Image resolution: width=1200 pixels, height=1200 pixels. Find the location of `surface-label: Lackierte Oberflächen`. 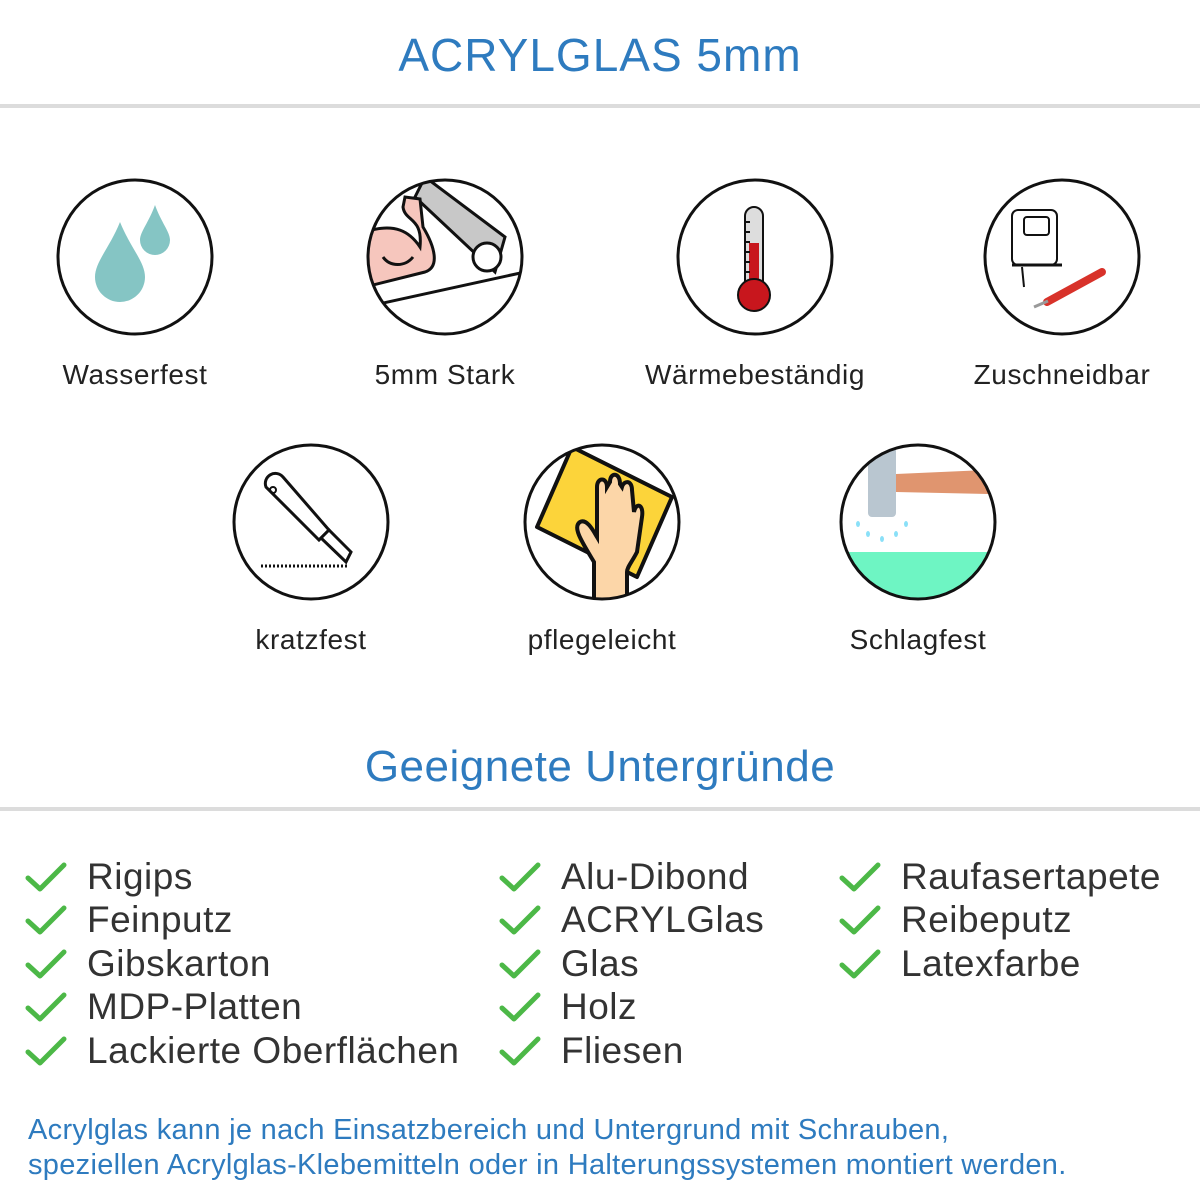

surface-label: Lackierte Oberflächen is located at coordinates (273, 1050).